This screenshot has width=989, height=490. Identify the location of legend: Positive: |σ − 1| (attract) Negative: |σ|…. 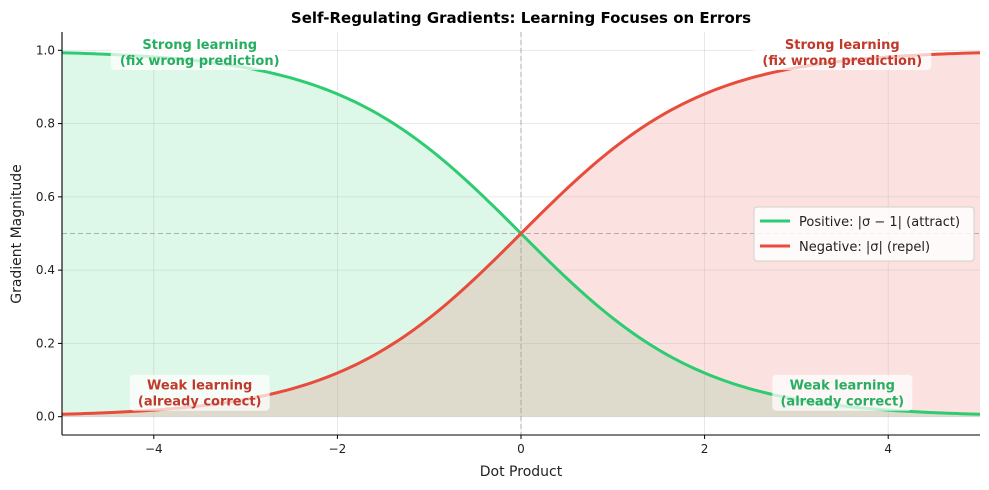
(864, 234).